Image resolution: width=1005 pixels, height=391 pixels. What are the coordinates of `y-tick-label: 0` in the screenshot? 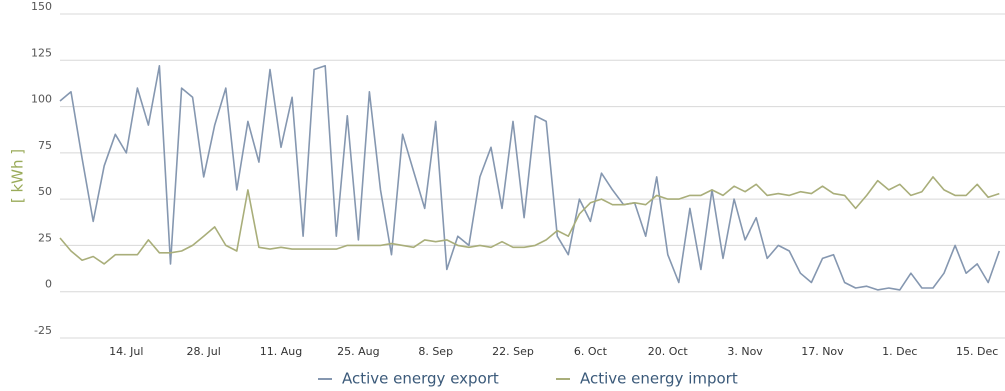 It's located at (48, 284).